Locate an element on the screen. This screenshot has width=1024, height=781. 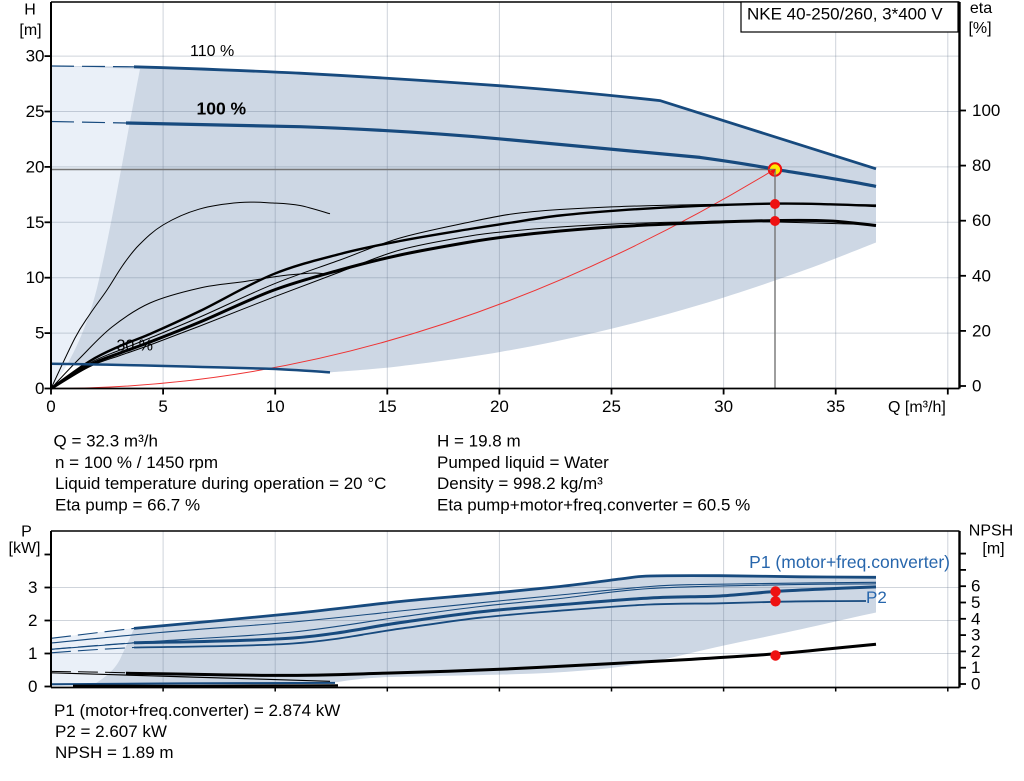
svg-text: 6 is located at coordinates (975, 586).